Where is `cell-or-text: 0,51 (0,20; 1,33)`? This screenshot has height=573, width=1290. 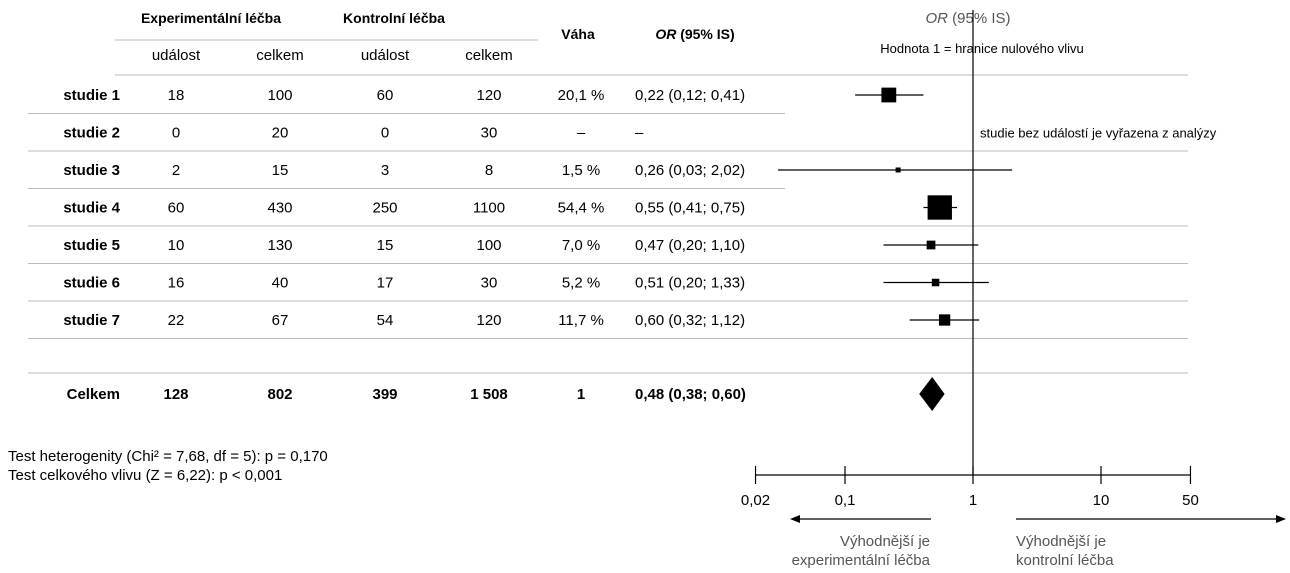 cell-or-text: 0,51 (0,20; 1,33) is located at coordinates (690, 283).